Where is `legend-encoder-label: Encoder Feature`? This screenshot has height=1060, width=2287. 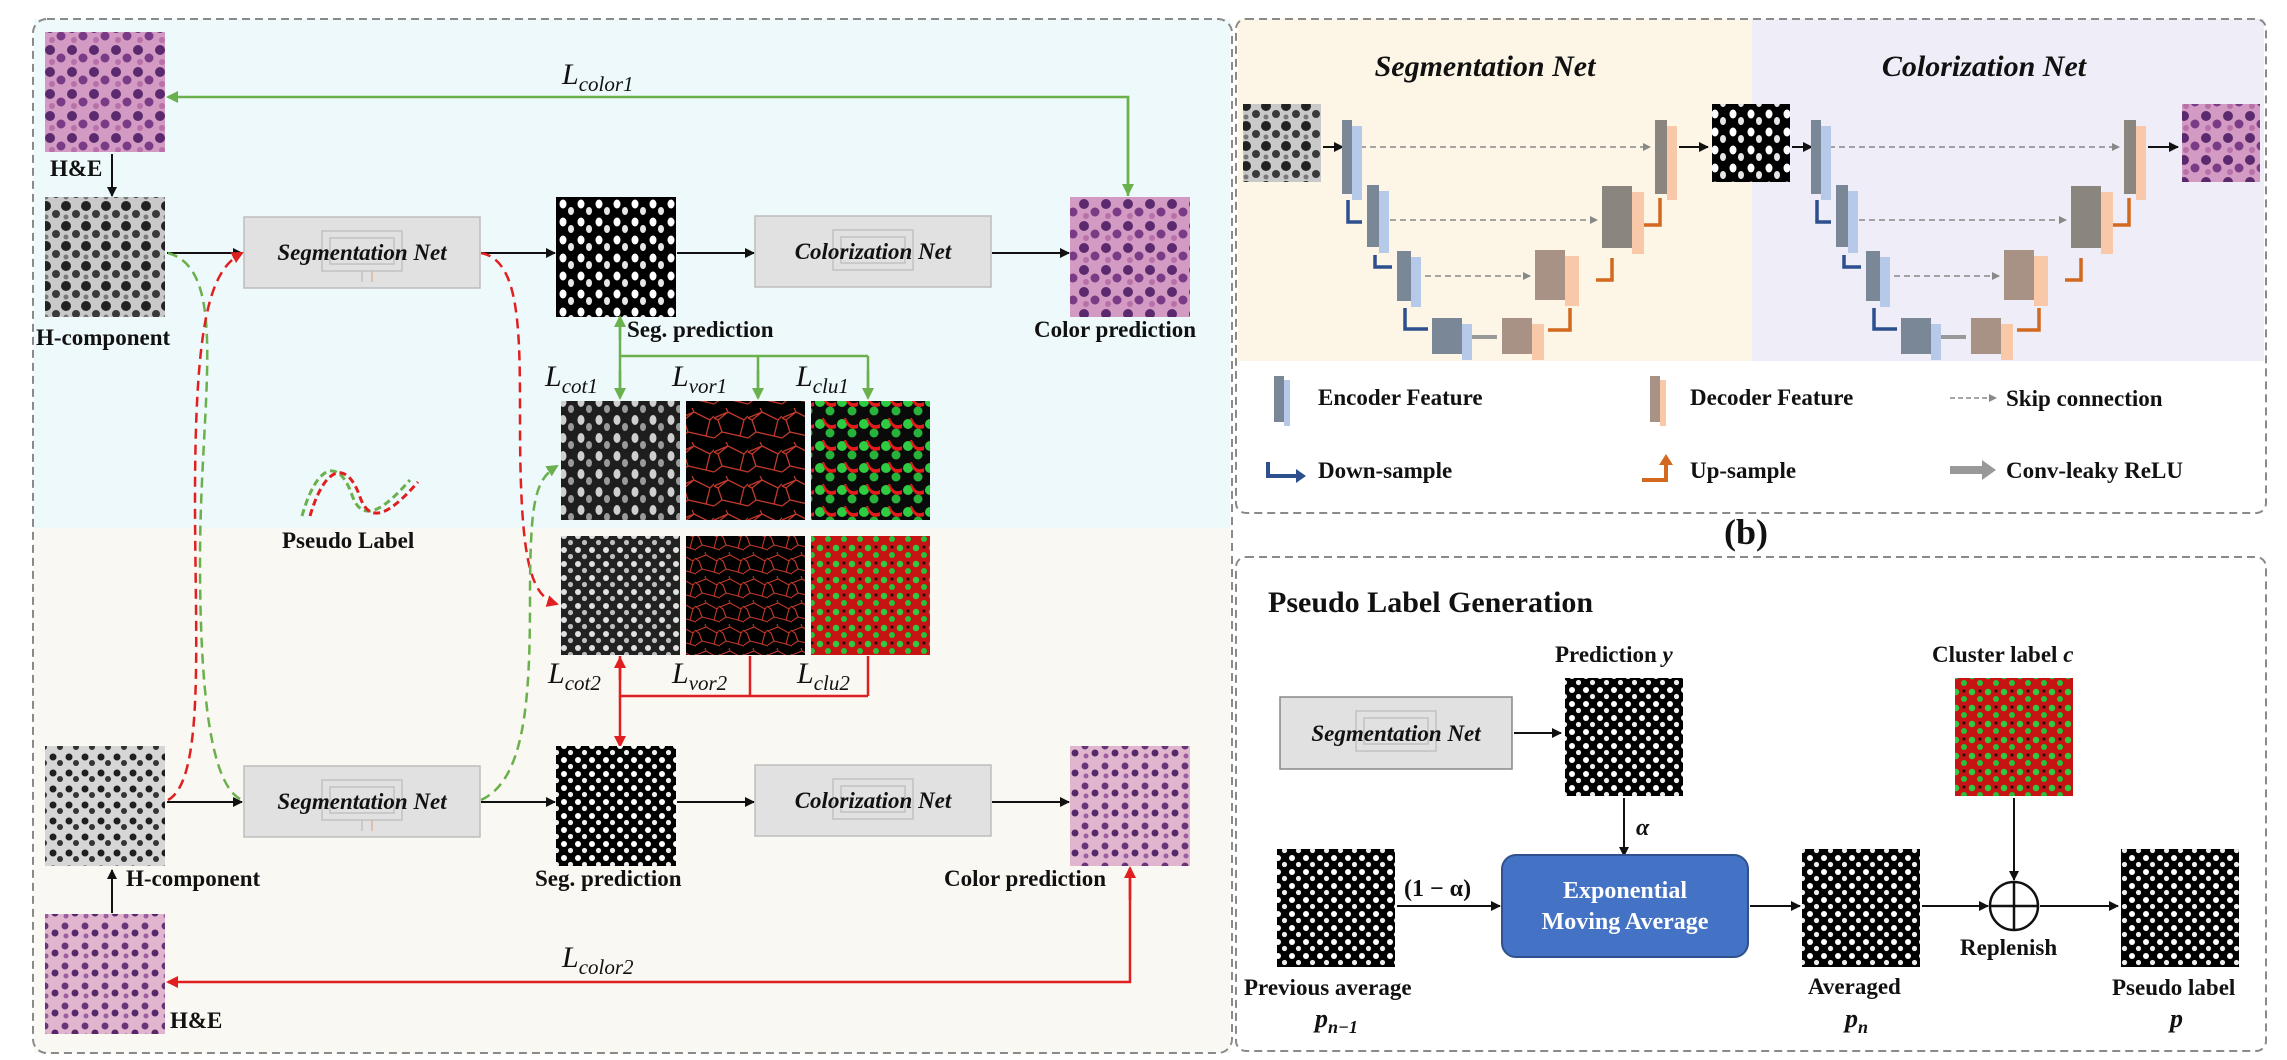
legend-encoder-label: Encoder Feature is located at coordinates (1400, 397).